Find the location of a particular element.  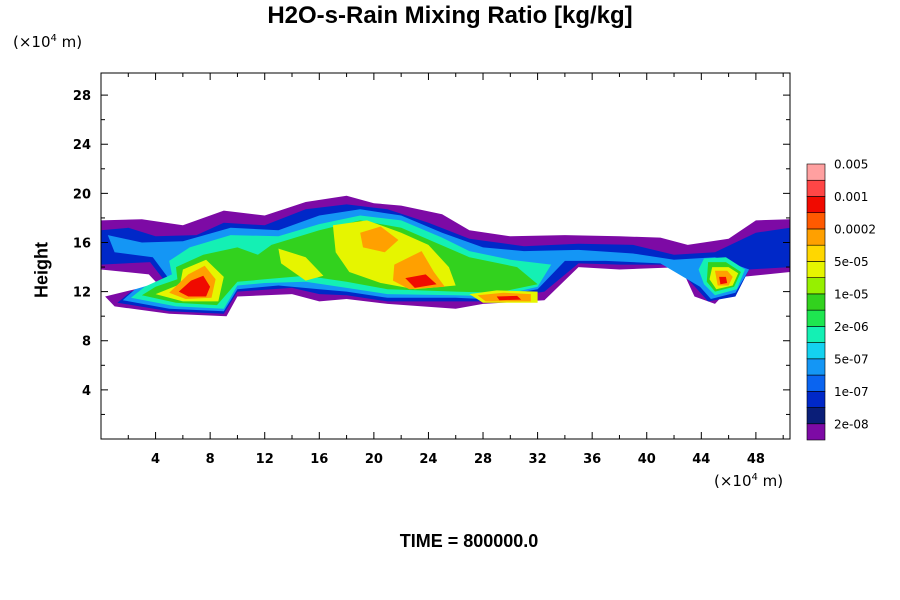

x-tick-label: 44 is located at coordinates (701, 459).